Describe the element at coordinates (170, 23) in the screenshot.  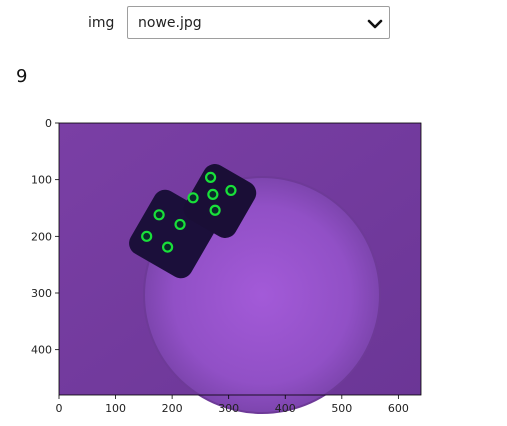
I see `img-select-value: nowe.jpg` at that location.